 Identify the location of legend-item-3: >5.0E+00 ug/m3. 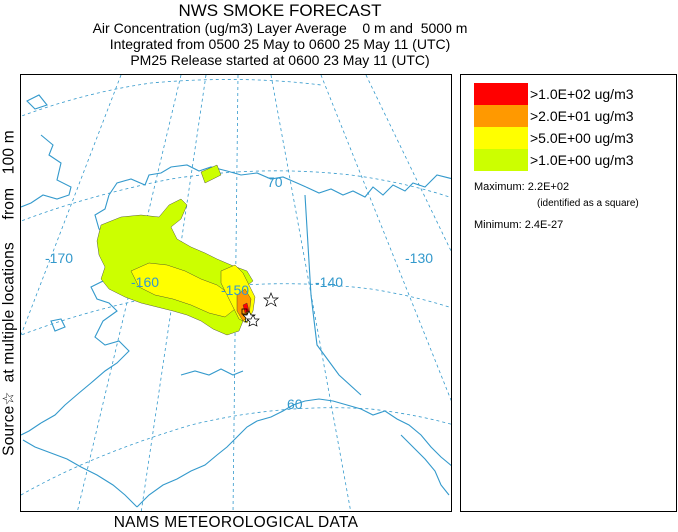
(574, 138).